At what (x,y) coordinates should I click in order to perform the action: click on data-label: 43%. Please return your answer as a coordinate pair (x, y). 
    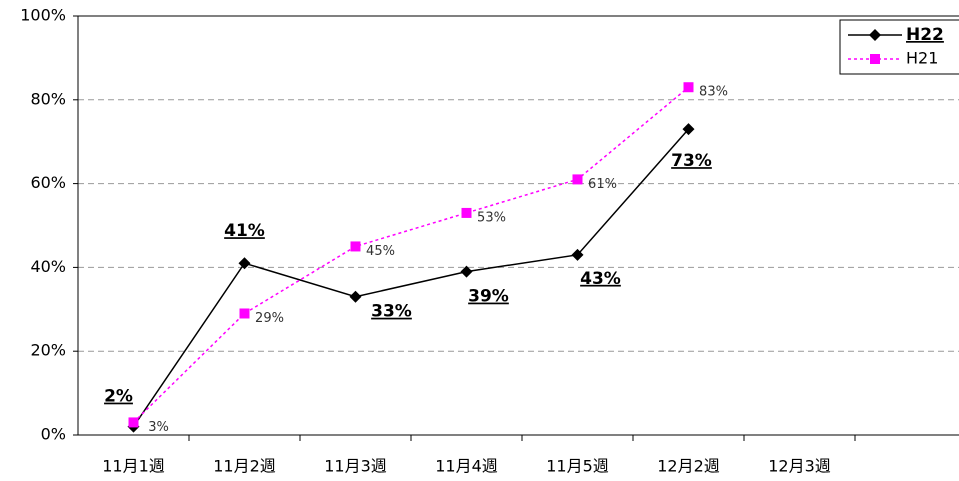
    Looking at the image, I should click on (600, 279).